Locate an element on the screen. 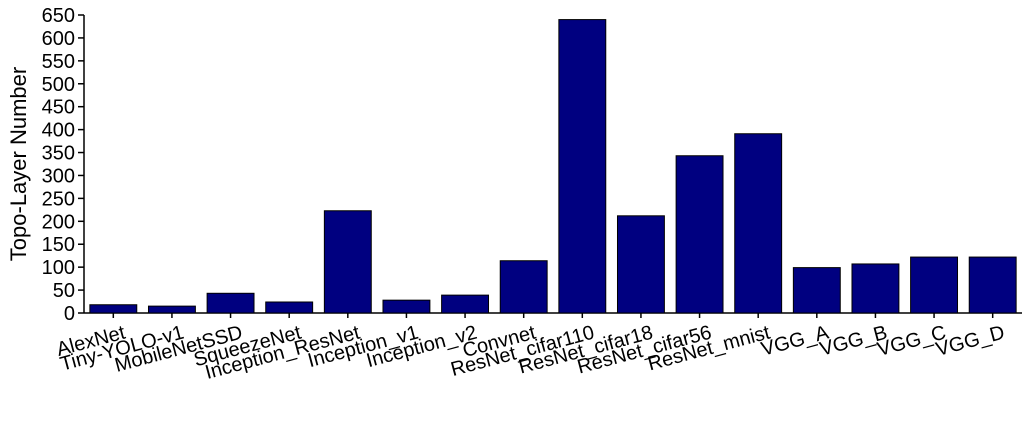 The width and height of the screenshot is (1032, 422). y-tick-label: 150 is located at coordinates (58, 245).